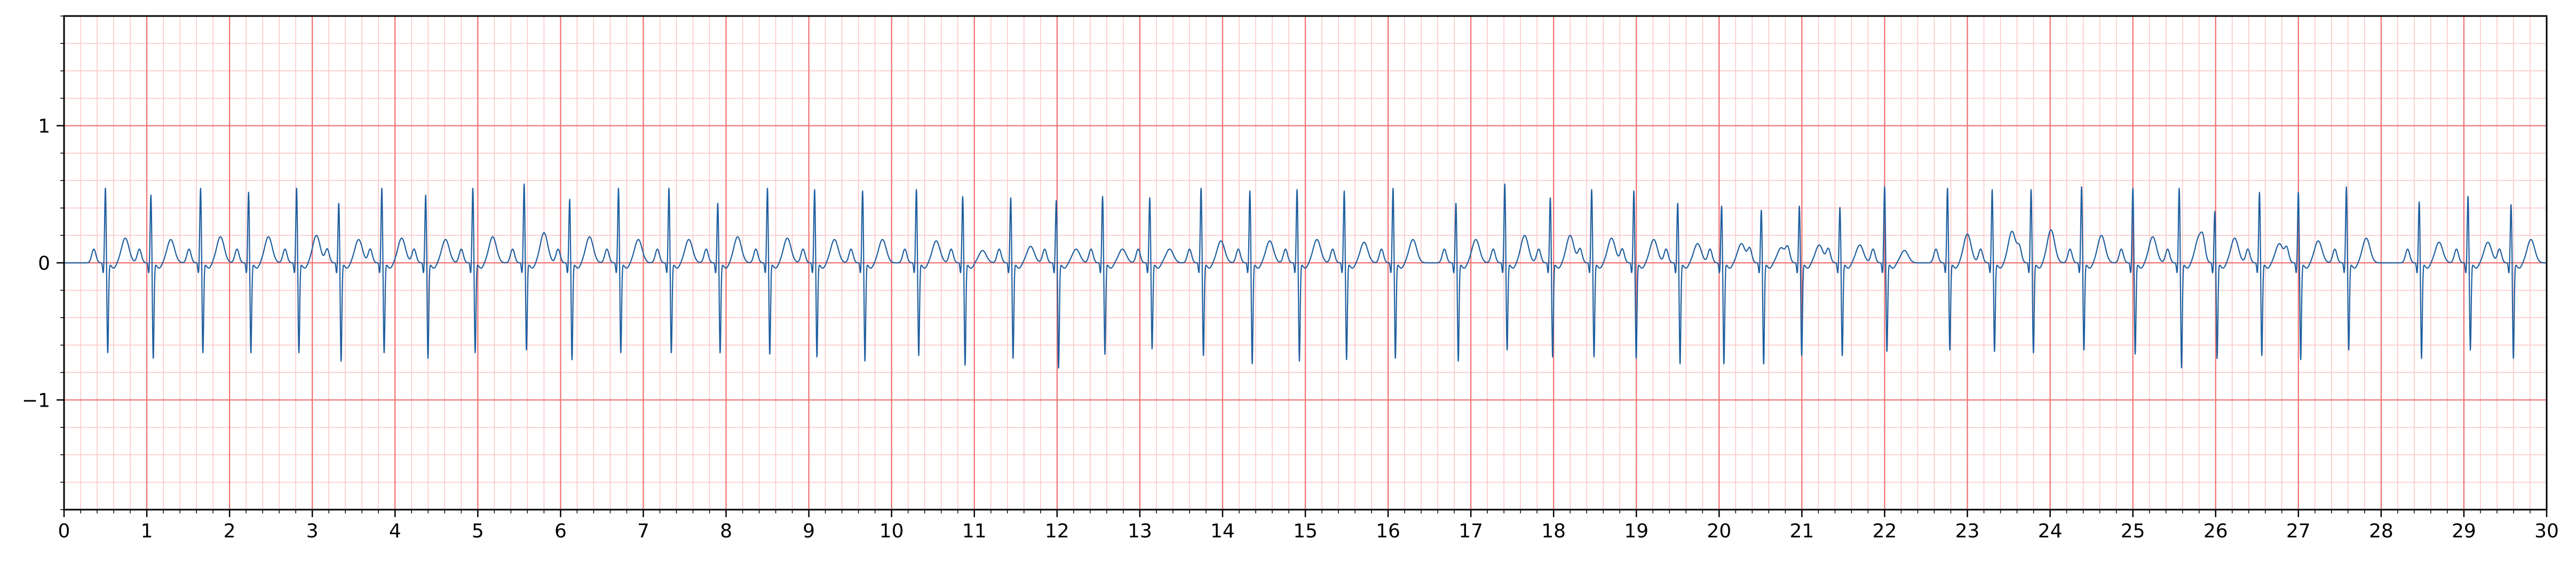 This screenshot has width=2576, height=563. I want to click on x-tick-label: 30, so click(2546, 531).